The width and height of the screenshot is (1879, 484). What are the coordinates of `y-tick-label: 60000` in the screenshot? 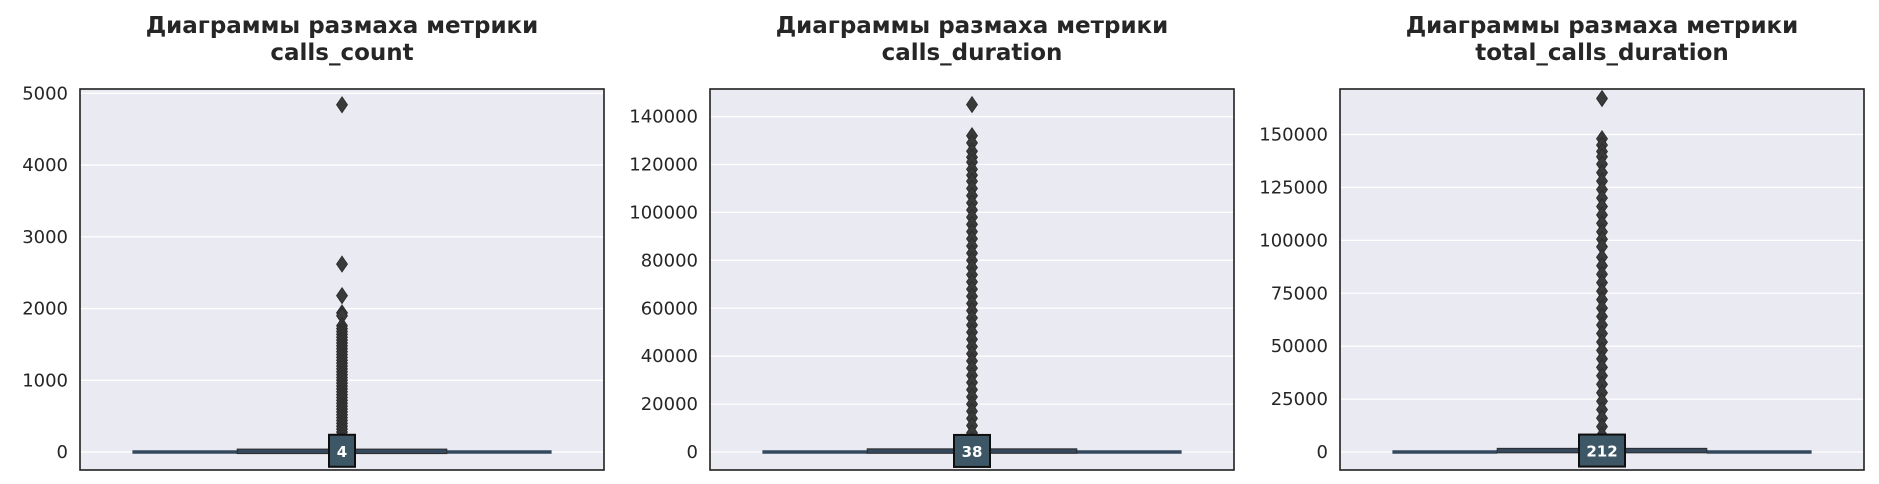 It's located at (669, 308).